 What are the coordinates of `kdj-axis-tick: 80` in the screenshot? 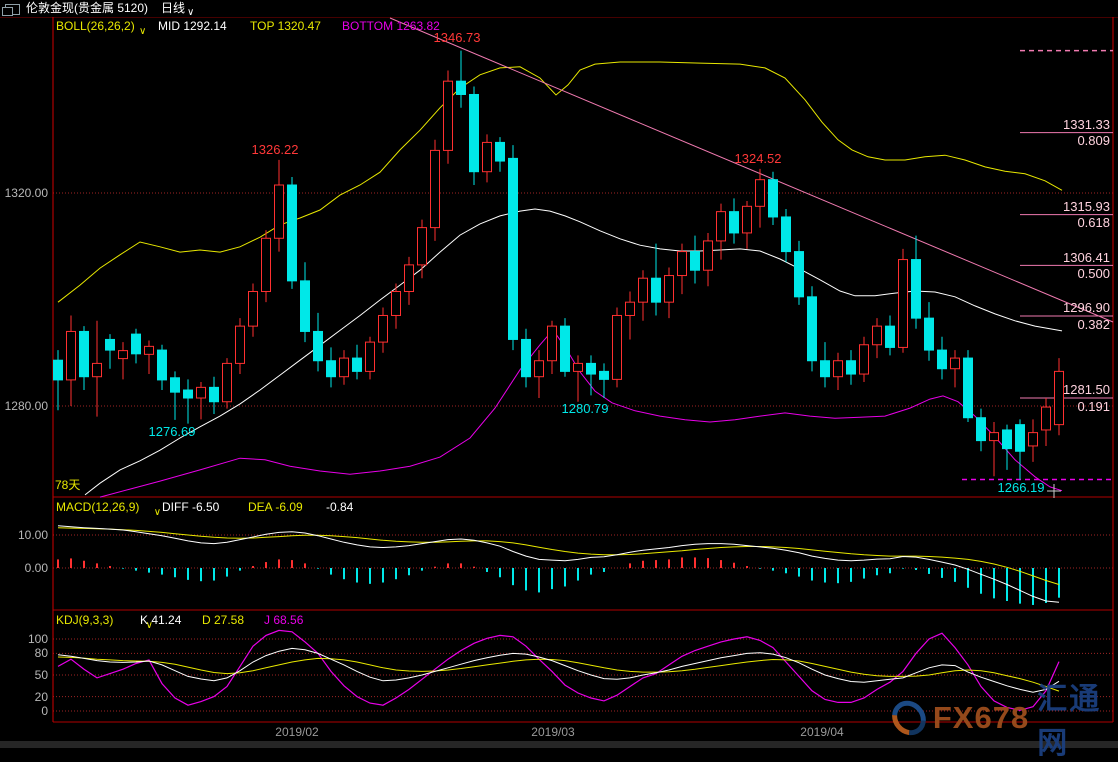 It's located at (41, 653).